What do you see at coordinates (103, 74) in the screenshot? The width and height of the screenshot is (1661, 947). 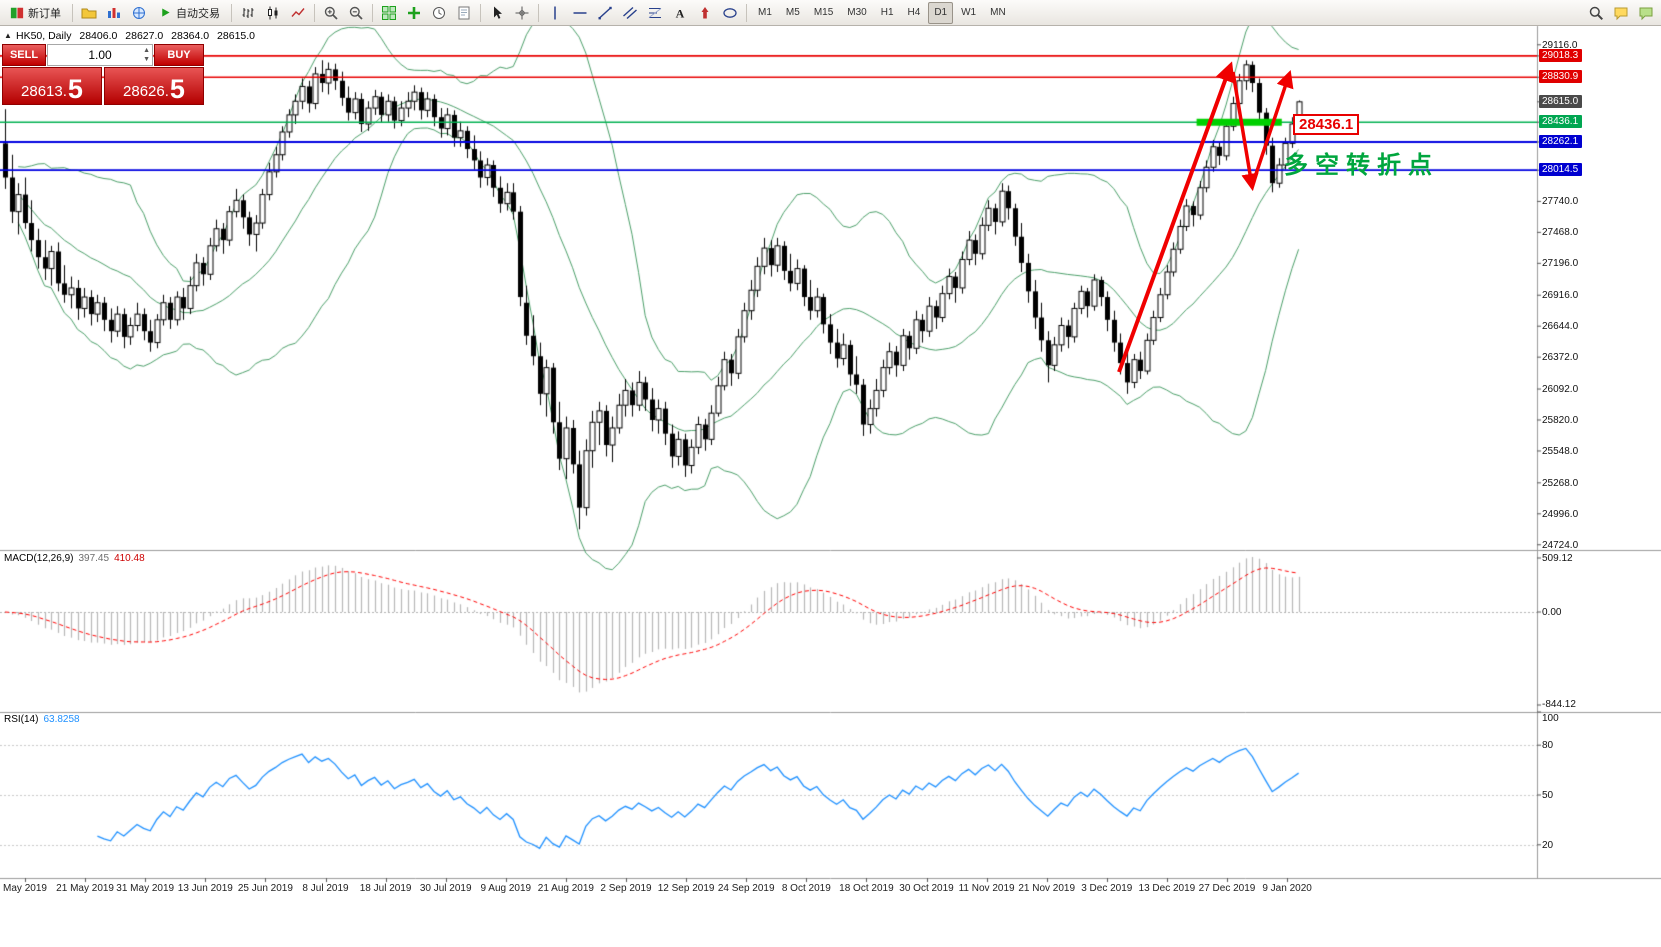 I see `one-click-trading-panel: SELL 1.00 ▲ ▼ BUY 28613. 5 28626. 5` at bounding box center [103, 74].